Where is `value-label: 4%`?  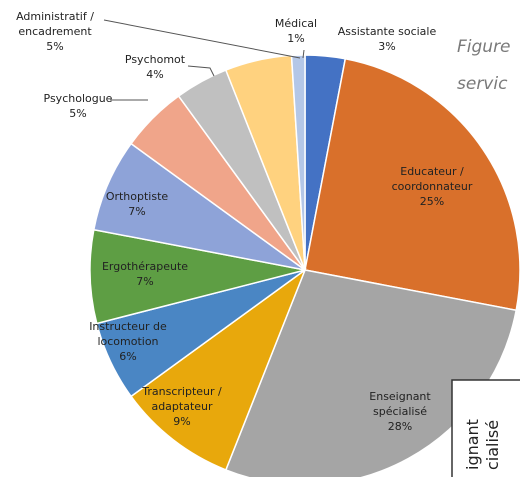
value-label: 4% is located at coordinates (154, 74).